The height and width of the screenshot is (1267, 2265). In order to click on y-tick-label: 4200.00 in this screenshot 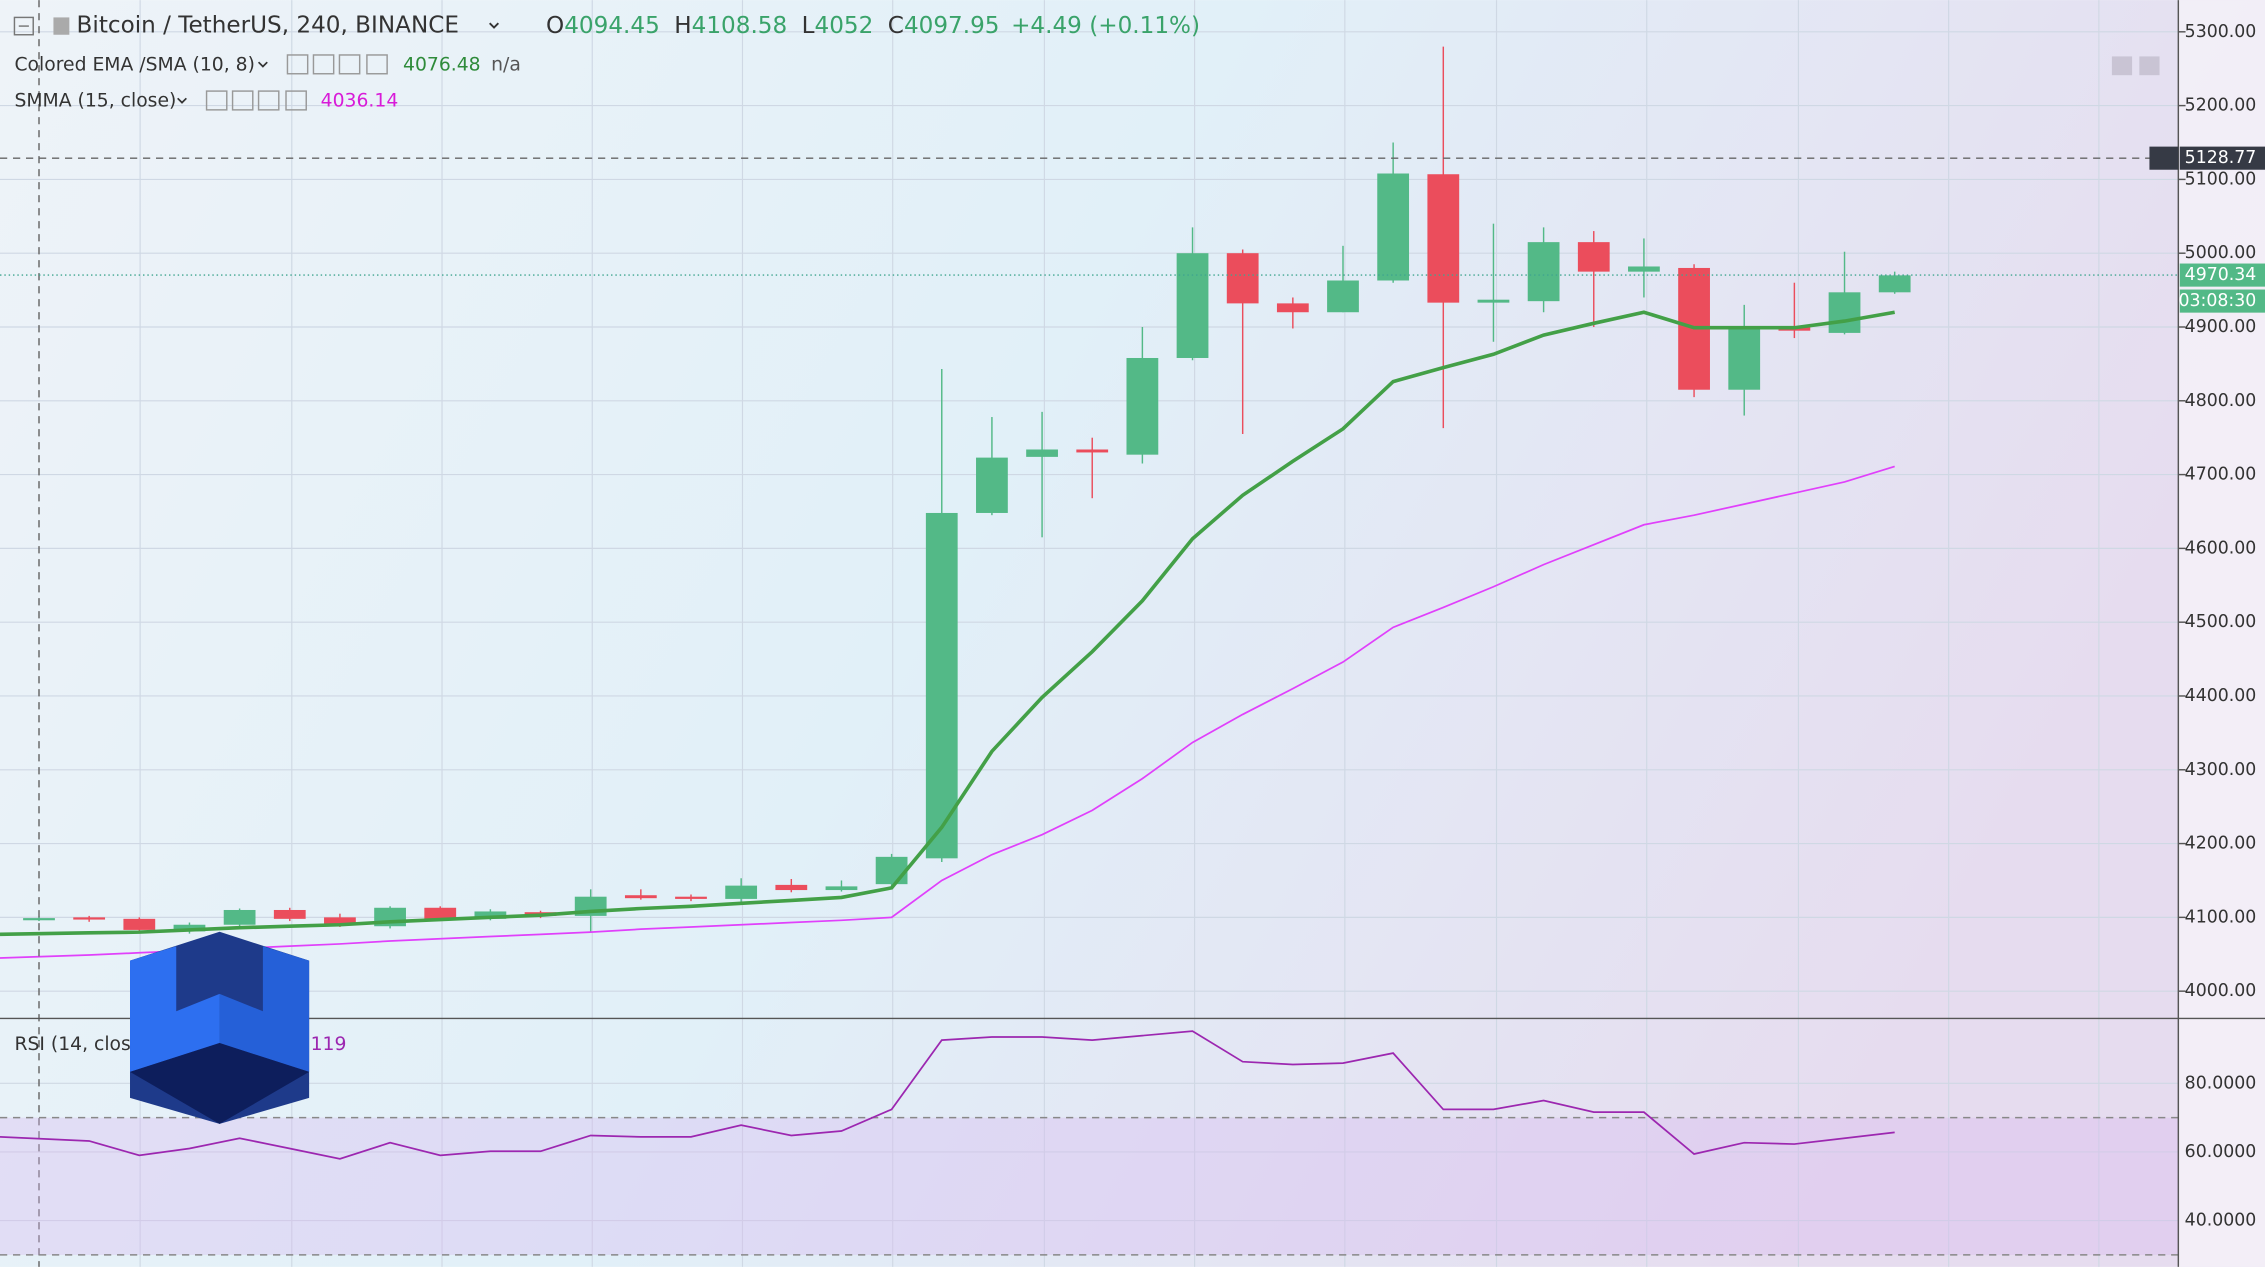, I will do `click(2221, 844)`.